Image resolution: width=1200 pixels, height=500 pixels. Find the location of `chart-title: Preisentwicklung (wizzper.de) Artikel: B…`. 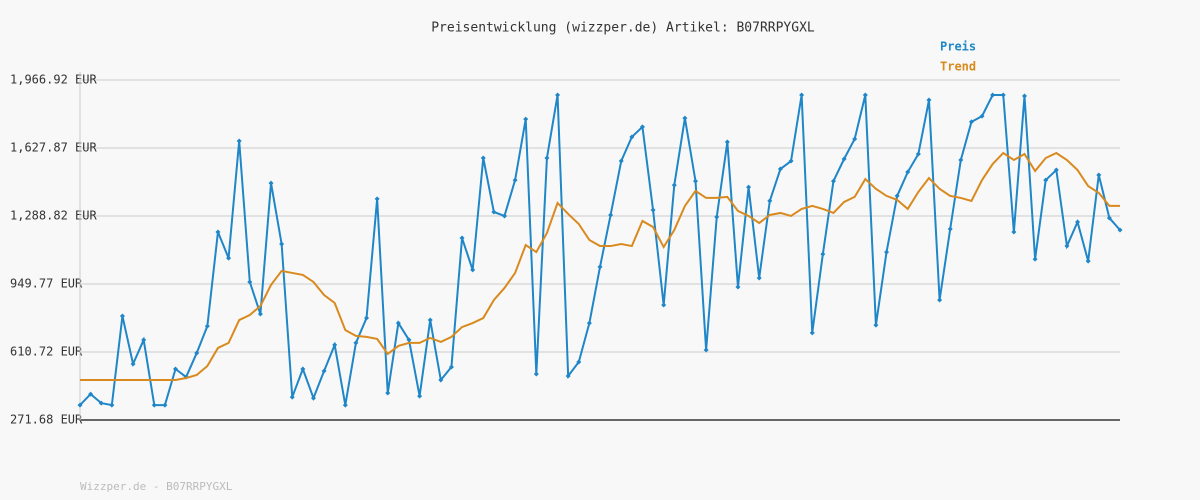

chart-title: Preisentwicklung (wizzper.de) Artikel: B… is located at coordinates (623, 28).